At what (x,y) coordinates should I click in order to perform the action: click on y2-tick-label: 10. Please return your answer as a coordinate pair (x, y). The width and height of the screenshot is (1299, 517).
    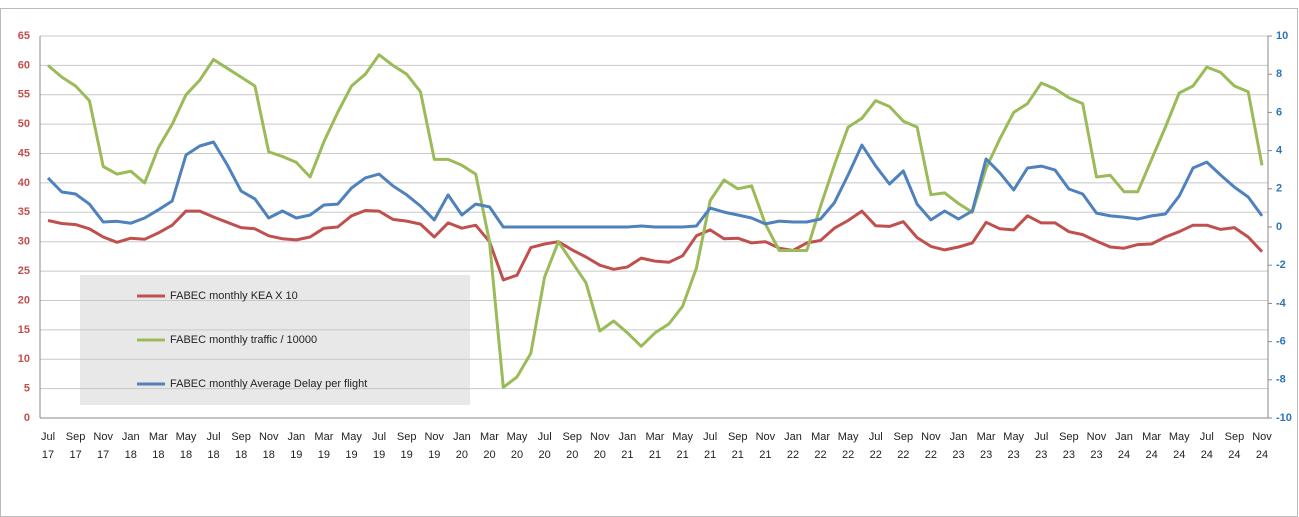
    Looking at the image, I should click on (1282, 36).